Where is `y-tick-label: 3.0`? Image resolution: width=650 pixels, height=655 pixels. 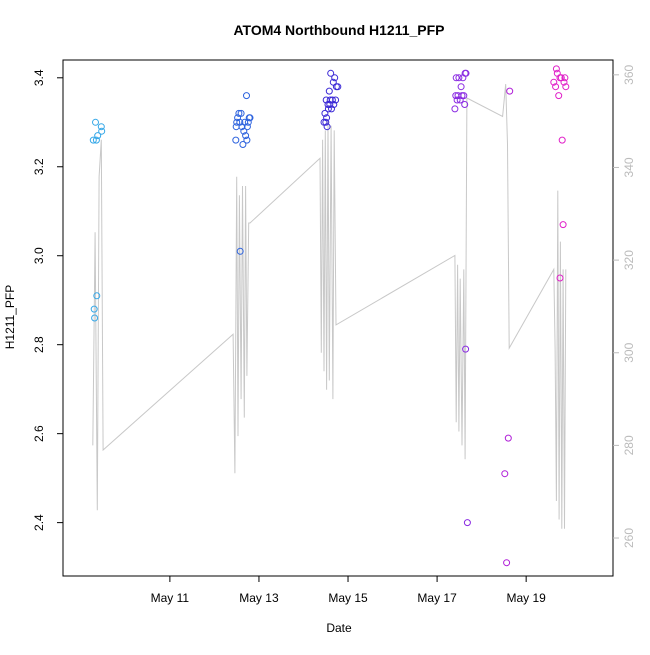 y-tick-label: 3.0 is located at coordinates (39, 255).